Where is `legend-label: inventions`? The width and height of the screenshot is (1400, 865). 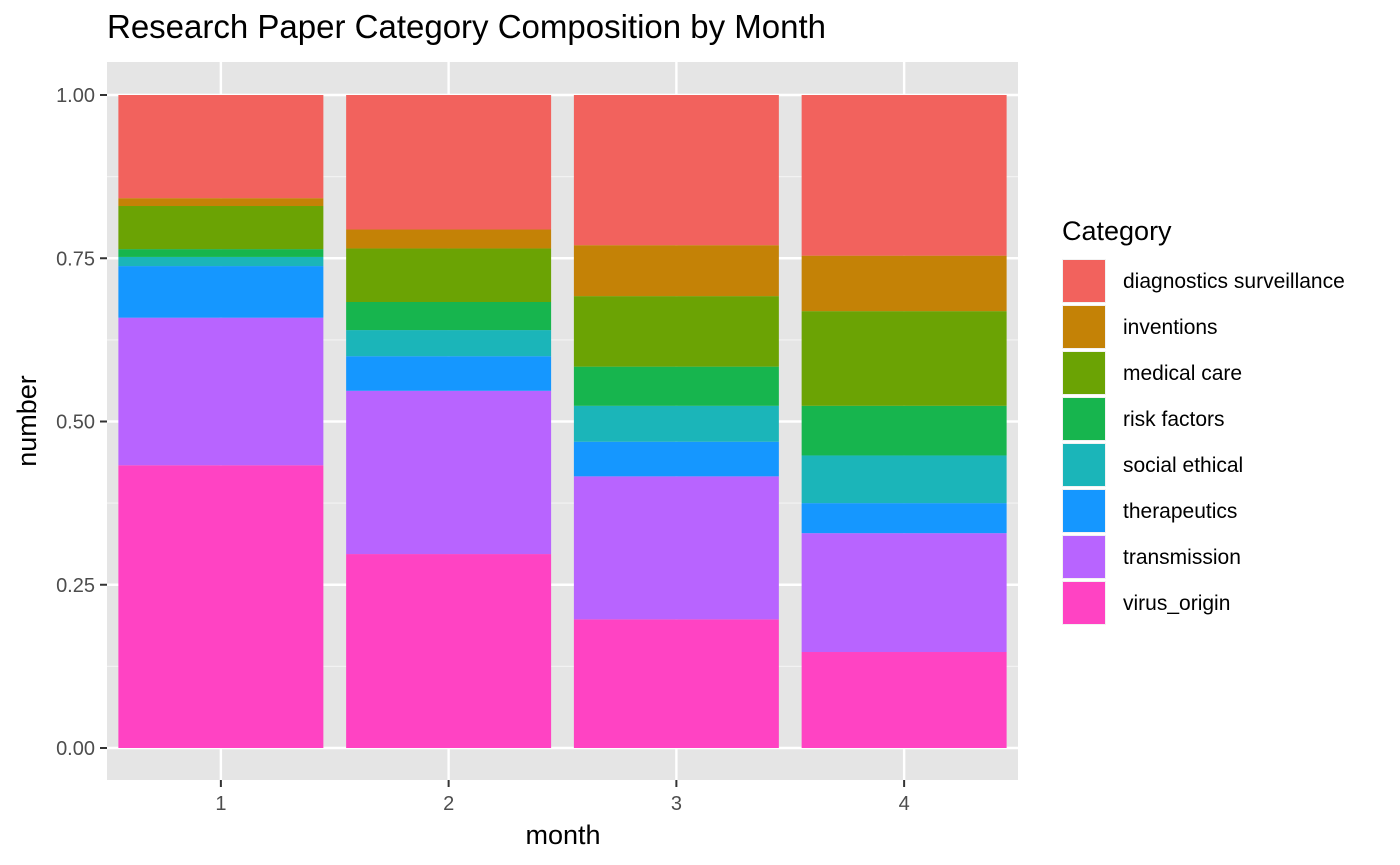 legend-label: inventions is located at coordinates (1170, 327).